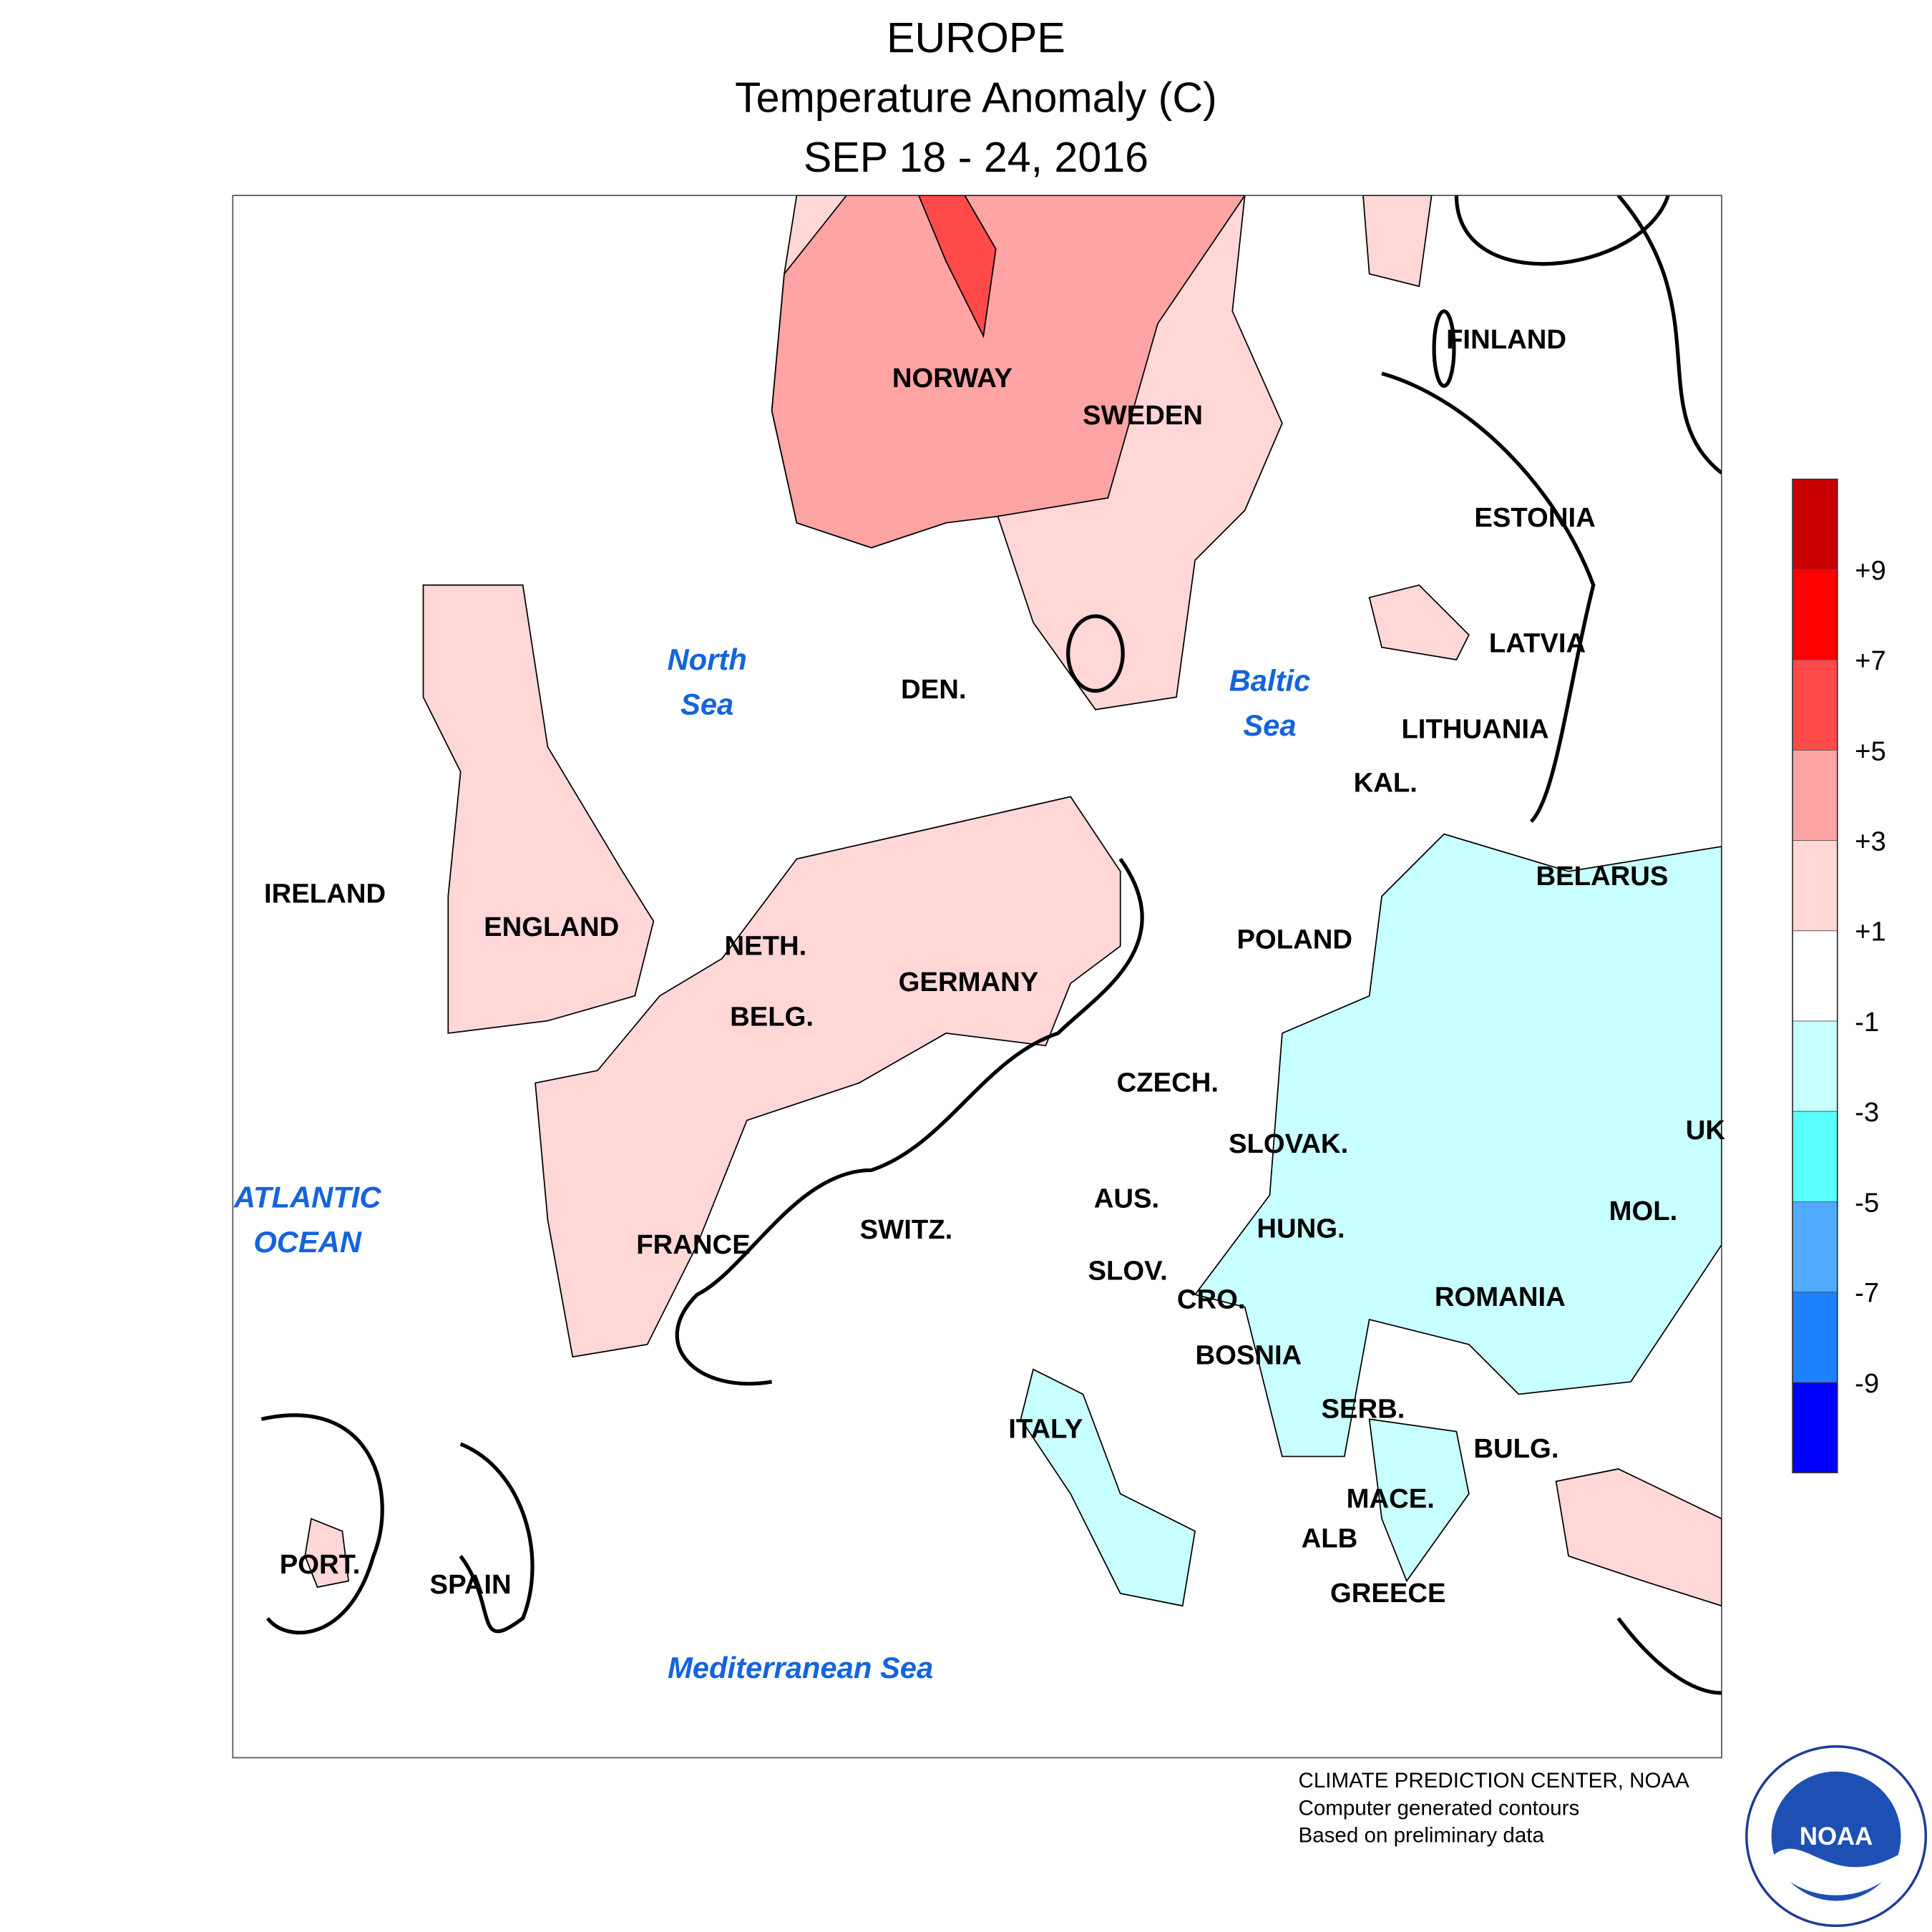 Image resolution: width=1932 pixels, height=1932 pixels. I want to click on country-label: CRO., so click(1211, 1299).